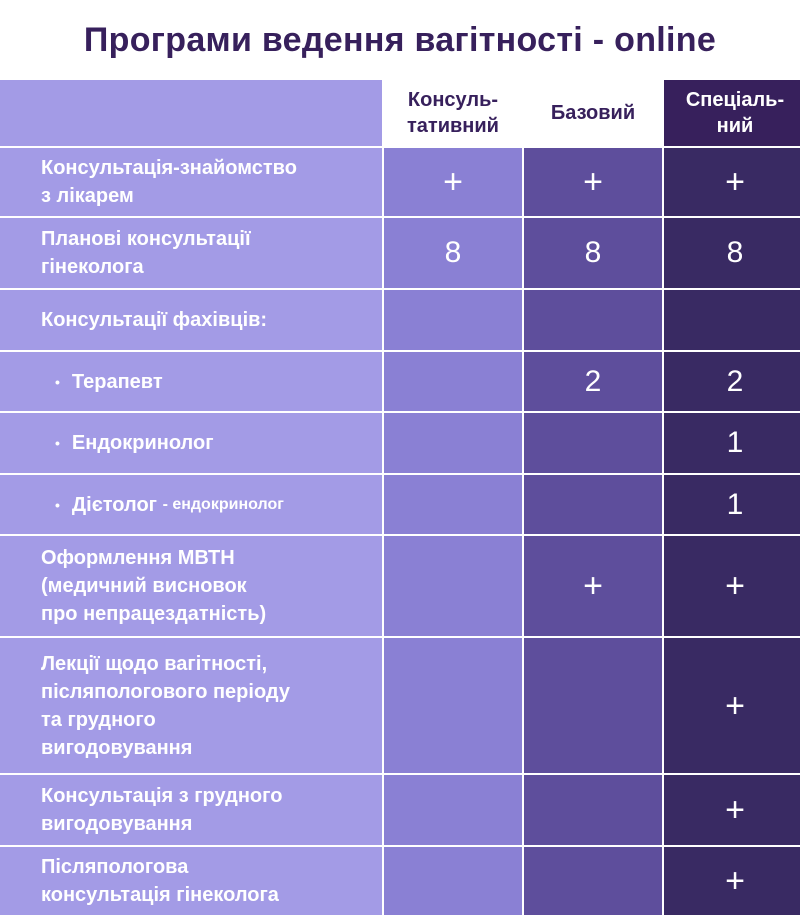  What do you see at coordinates (191, 381) in the screenshot?
I see `row-label-sub: • Терапевт` at bounding box center [191, 381].